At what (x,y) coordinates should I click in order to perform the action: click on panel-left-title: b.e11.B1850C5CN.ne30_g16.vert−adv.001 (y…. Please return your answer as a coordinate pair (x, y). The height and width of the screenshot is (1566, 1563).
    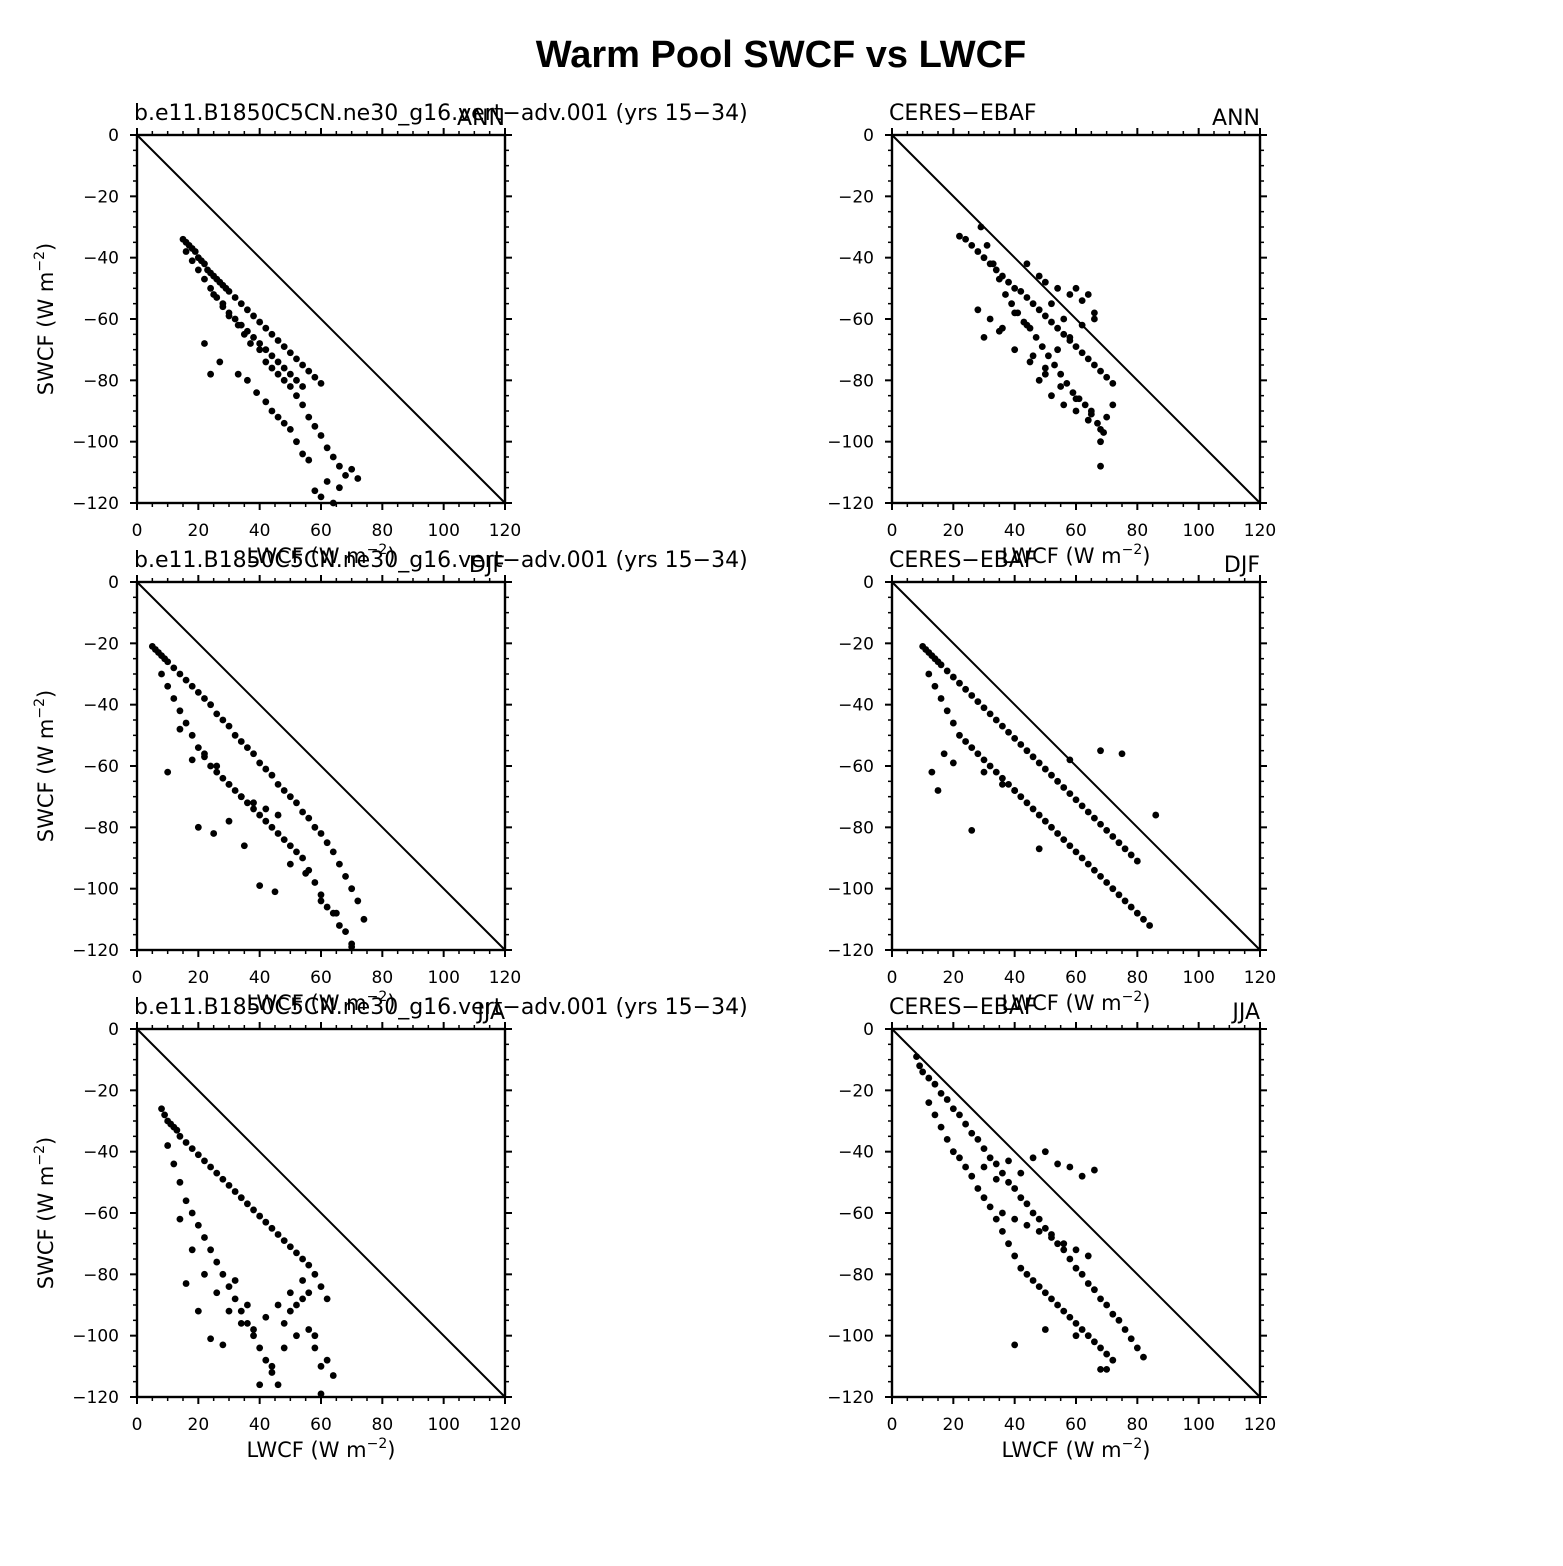
    Looking at the image, I should click on (441, 1007).